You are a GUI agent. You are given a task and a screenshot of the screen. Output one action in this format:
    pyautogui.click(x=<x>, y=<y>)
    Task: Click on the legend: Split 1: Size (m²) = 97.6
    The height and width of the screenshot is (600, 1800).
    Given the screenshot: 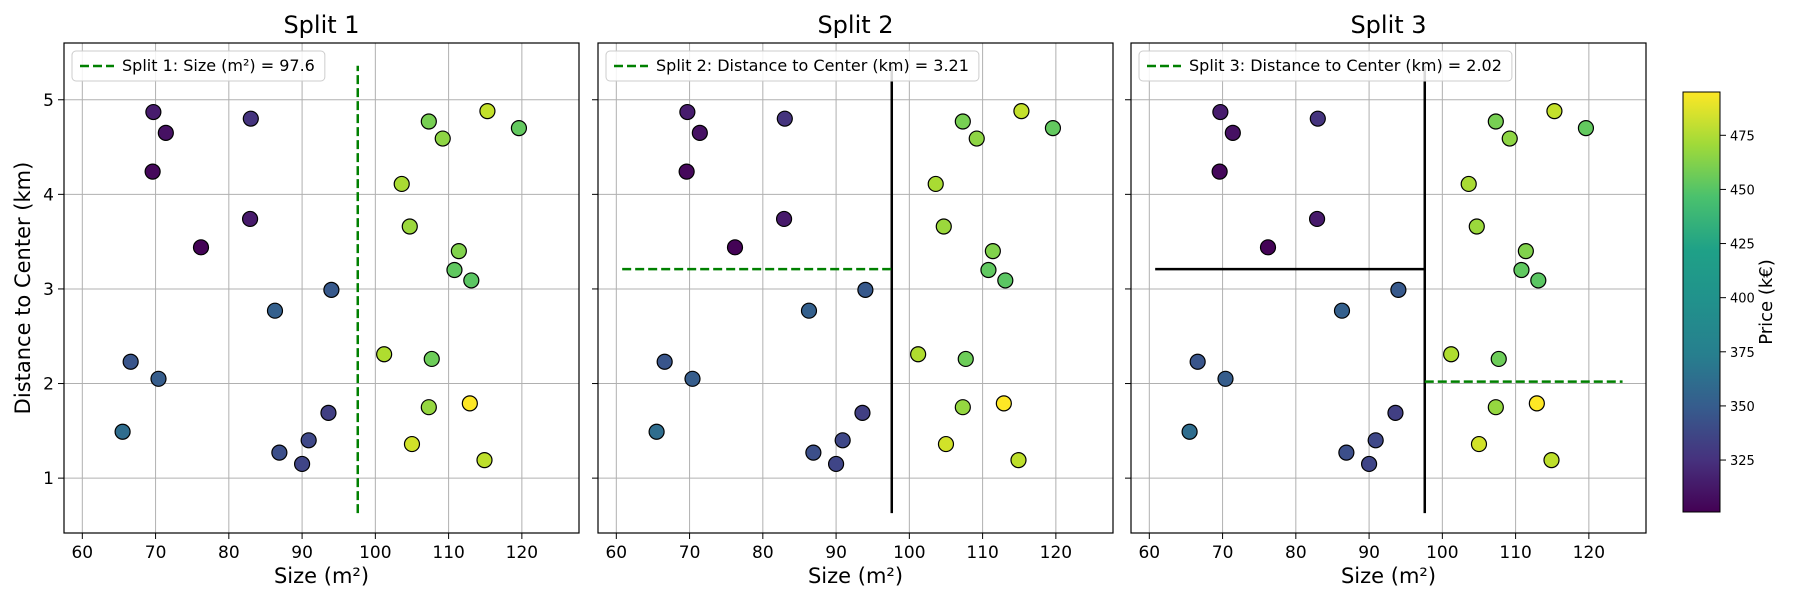 What is the action you would take?
    pyautogui.click(x=198, y=66)
    